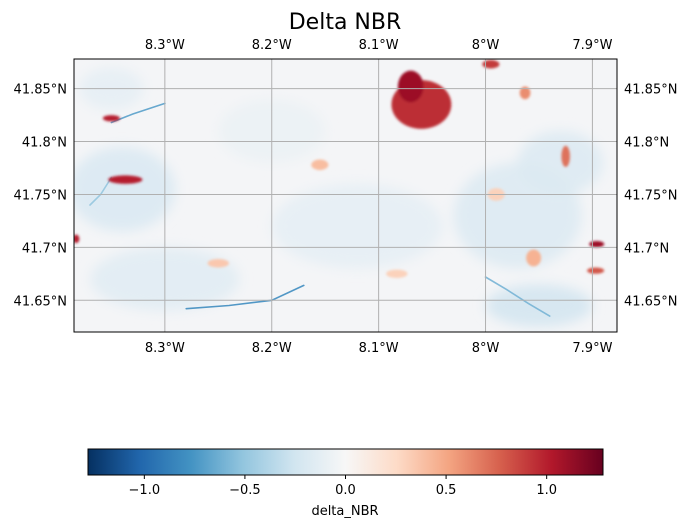 The height and width of the screenshot is (528, 690). What do you see at coordinates (345, 22) in the screenshot?
I see `map-title: Delta NBR` at bounding box center [345, 22].